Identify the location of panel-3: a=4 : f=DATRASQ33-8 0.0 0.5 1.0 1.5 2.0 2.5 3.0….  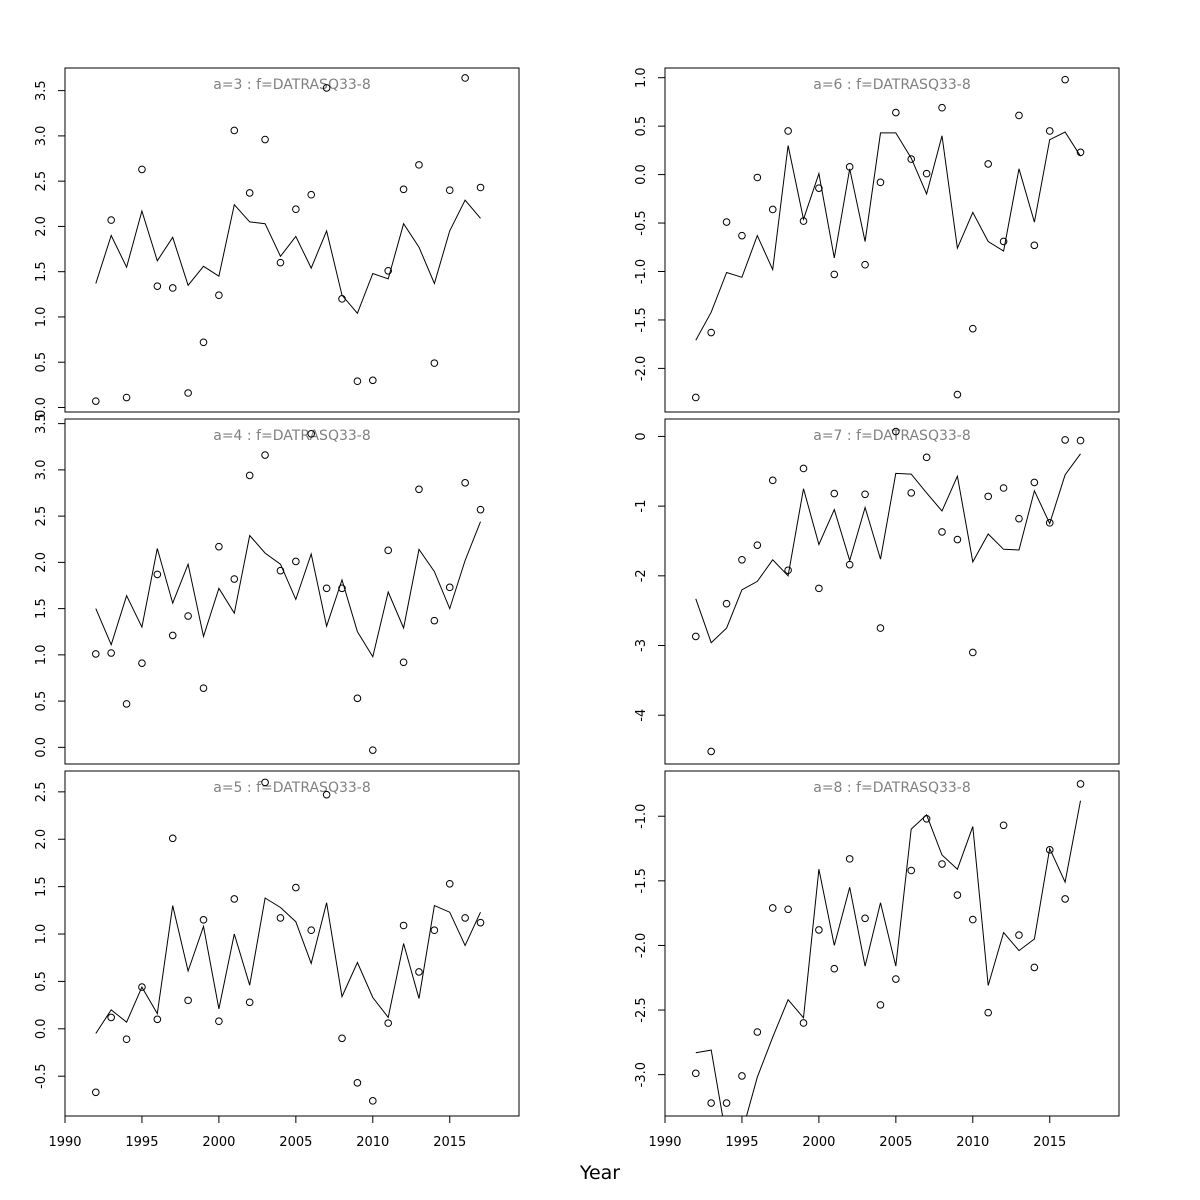
(277, 589).